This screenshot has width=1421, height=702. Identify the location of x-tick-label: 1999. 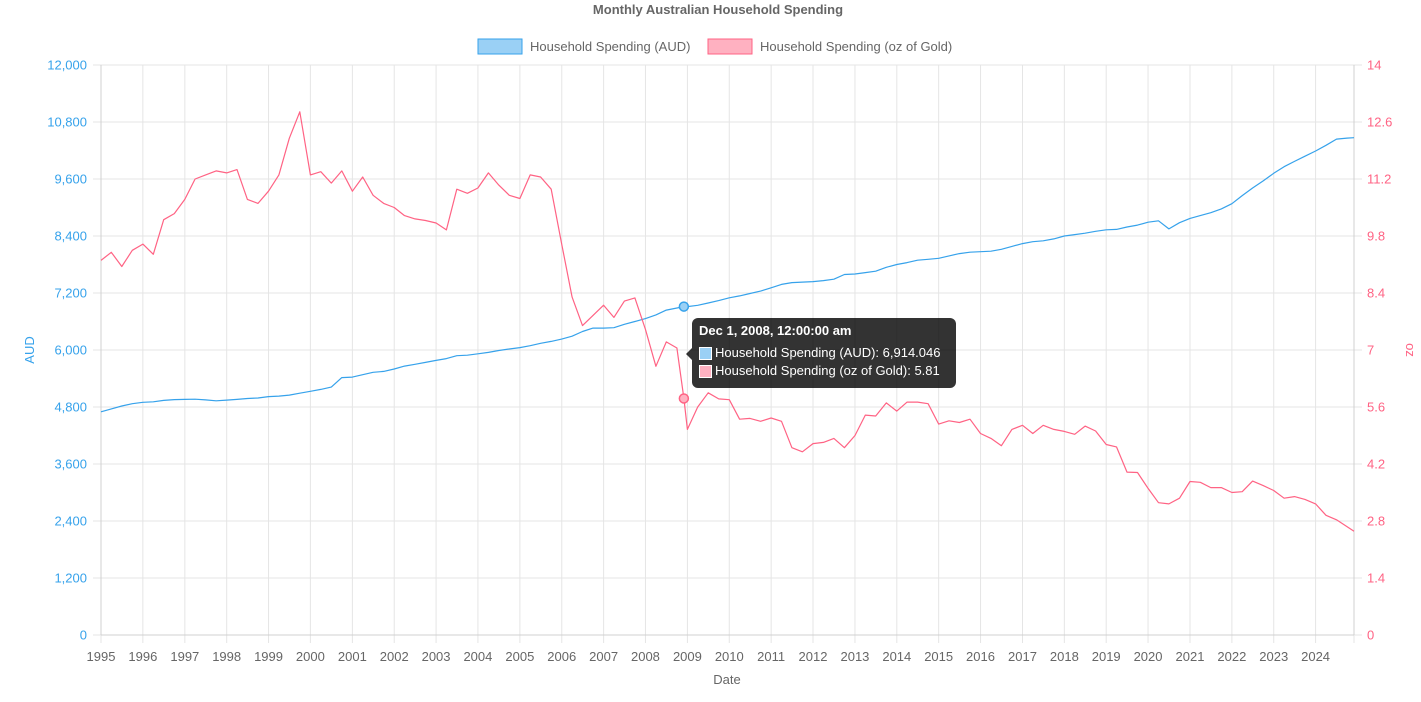
(268, 656).